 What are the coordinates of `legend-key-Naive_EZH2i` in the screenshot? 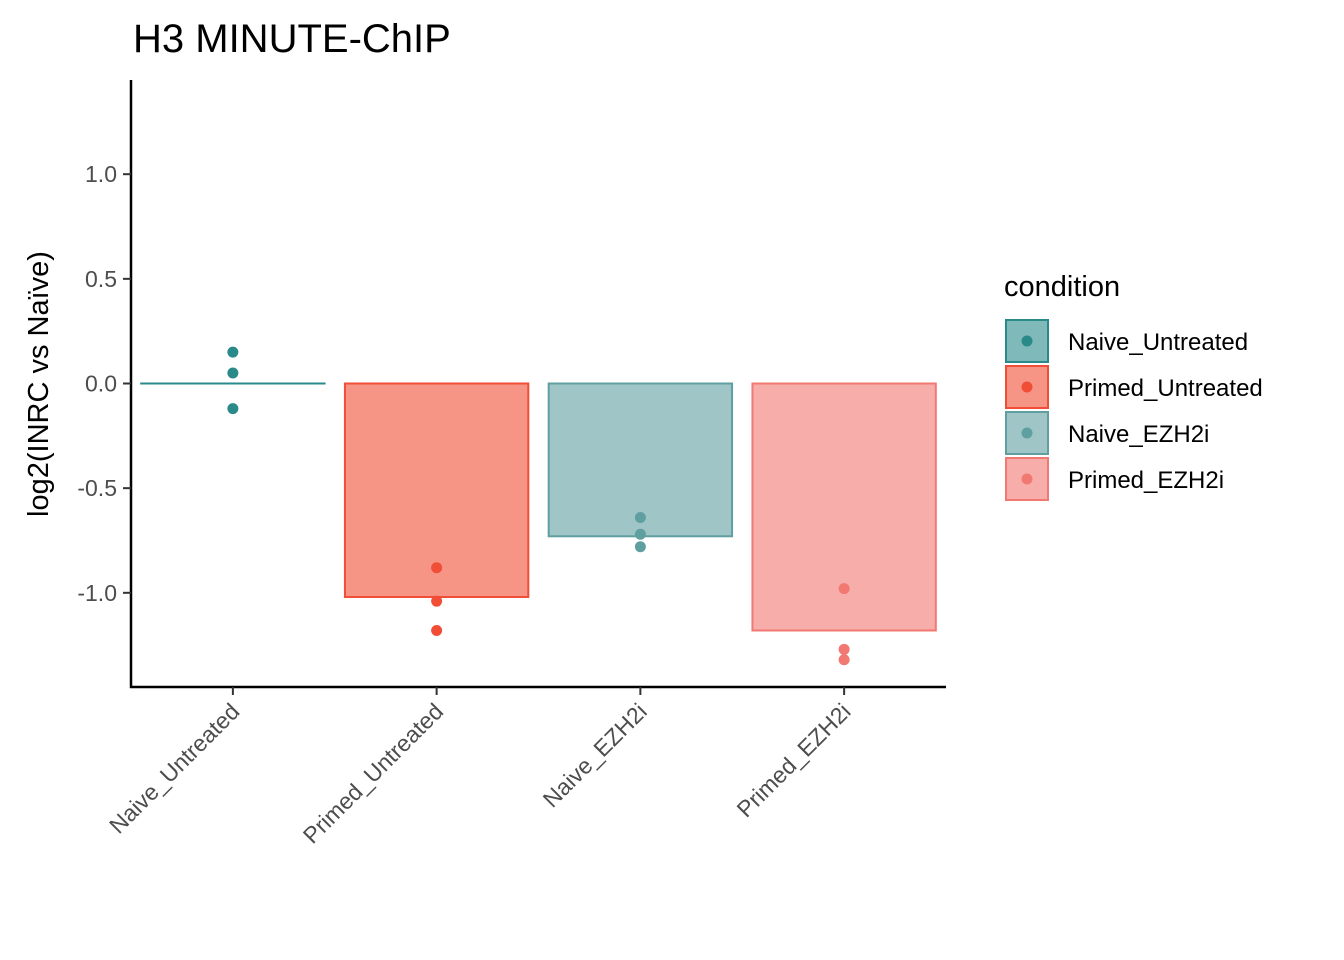 It's located at (1027, 433).